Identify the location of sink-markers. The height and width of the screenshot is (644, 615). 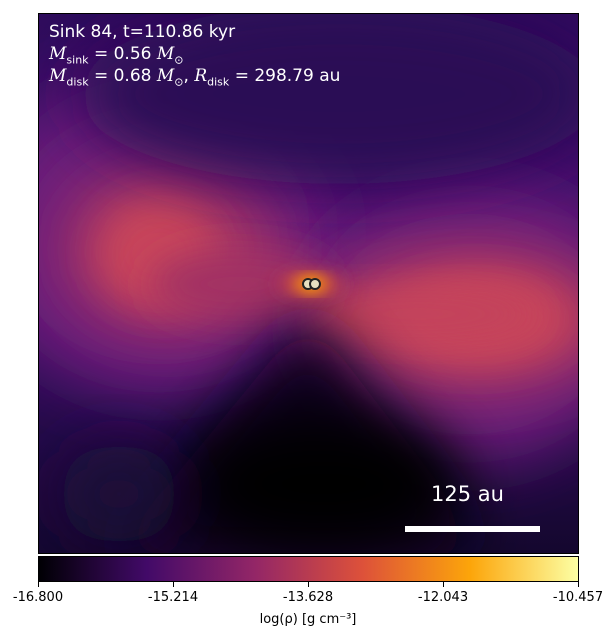
(311, 284).